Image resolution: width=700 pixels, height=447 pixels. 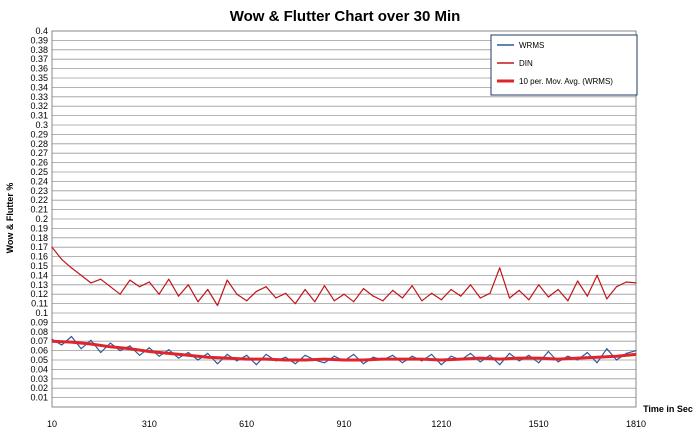 I want to click on y-tick-label: 0.13, so click(x=39, y=285).